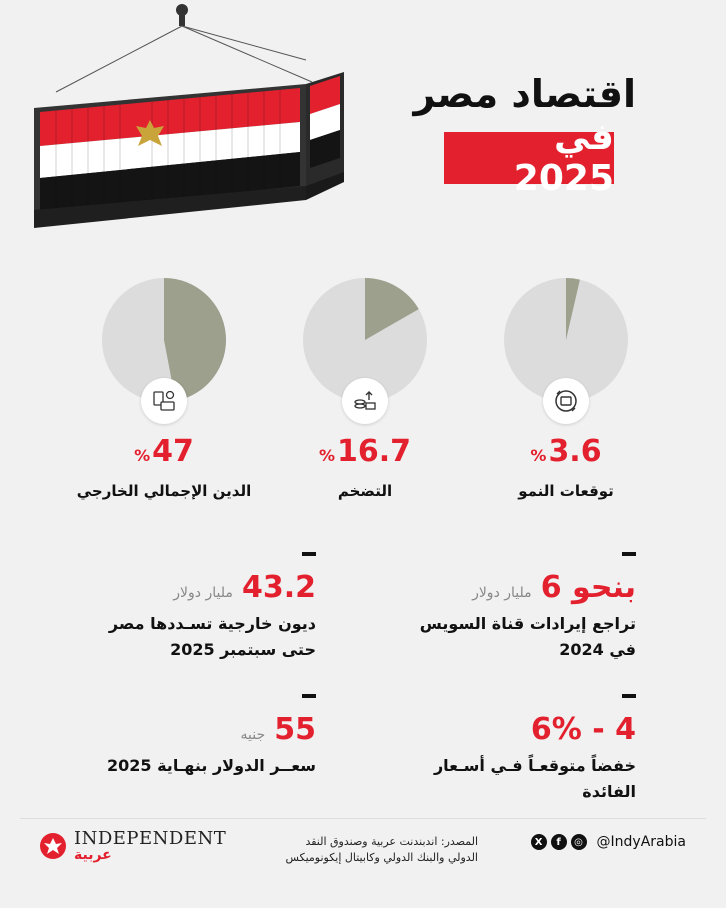  What do you see at coordinates (511, 749) in the screenshot?
I see `fact-interest-rate: 4 - 6% خفضاً متوقعـاً فـي أسـعار الفائدة` at bounding box center [511, 749].